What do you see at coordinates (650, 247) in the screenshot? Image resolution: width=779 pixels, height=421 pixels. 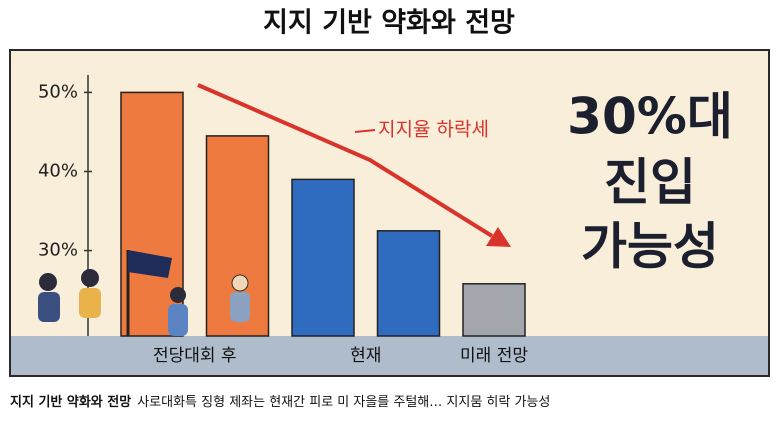 I see `headline: 가능성` at bounding box center [650, 247].